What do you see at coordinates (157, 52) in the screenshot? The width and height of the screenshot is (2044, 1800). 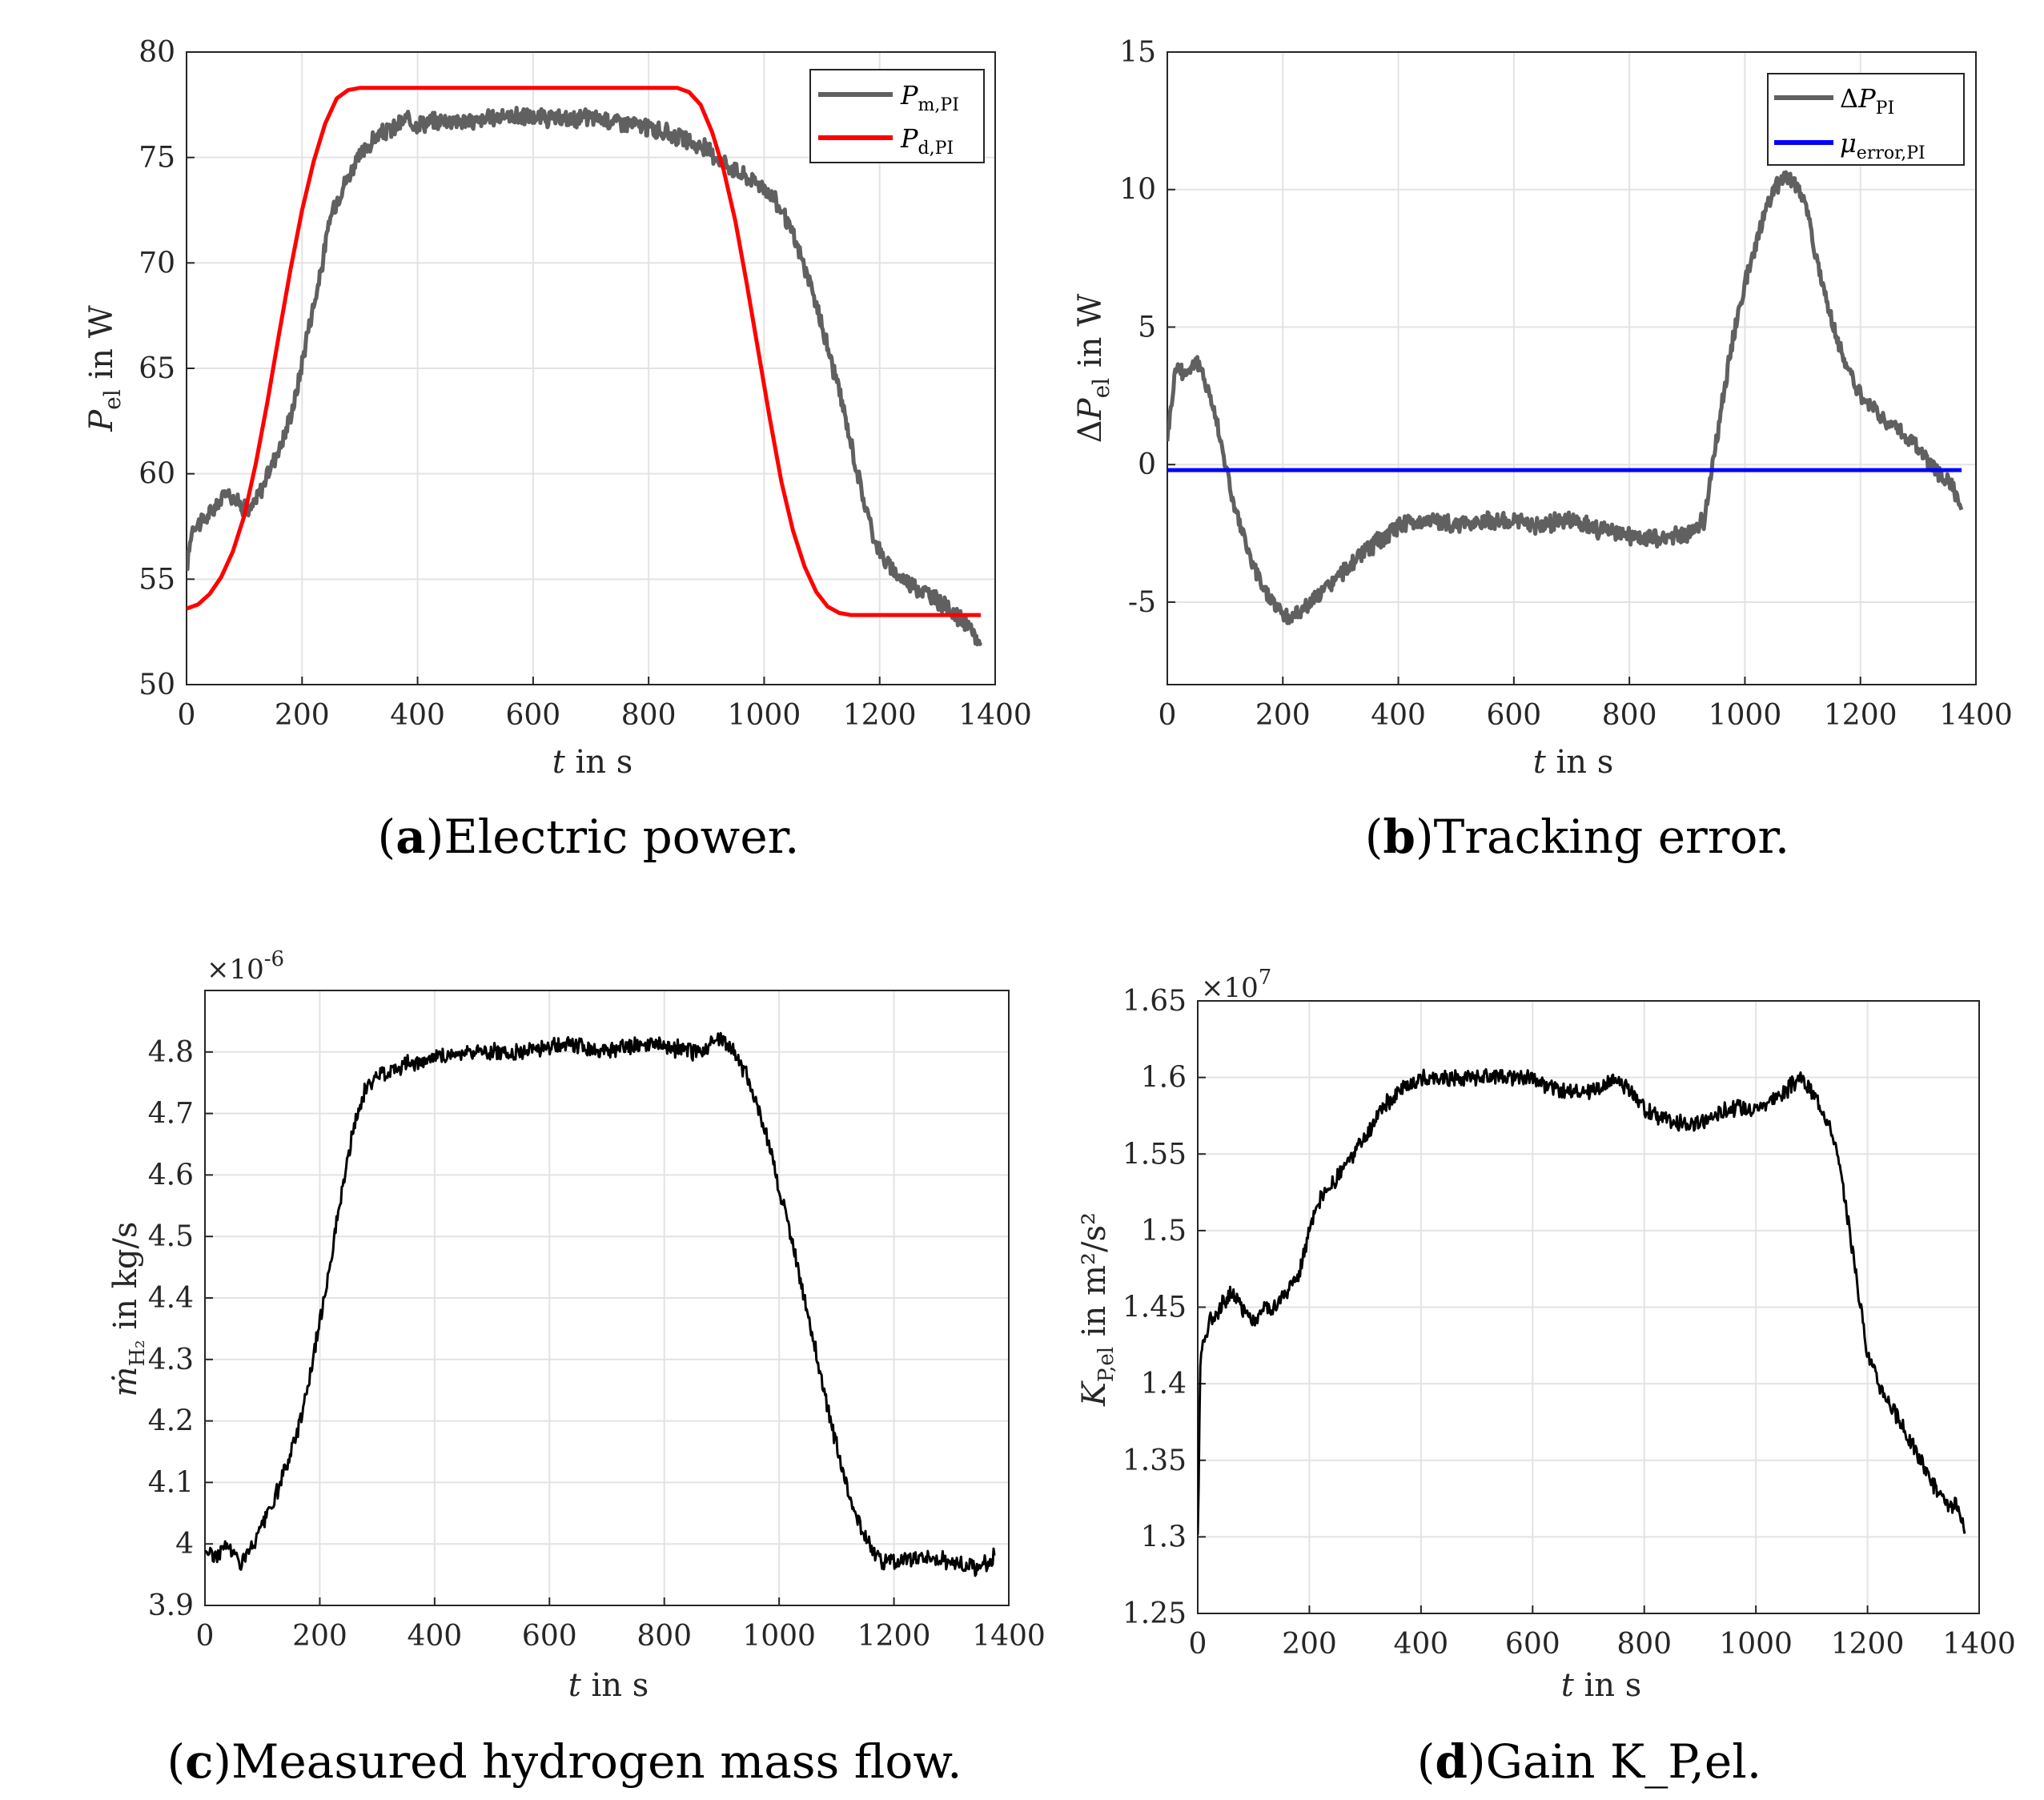 I see `y-tick-label: 80` at bounding box center [157, 52].